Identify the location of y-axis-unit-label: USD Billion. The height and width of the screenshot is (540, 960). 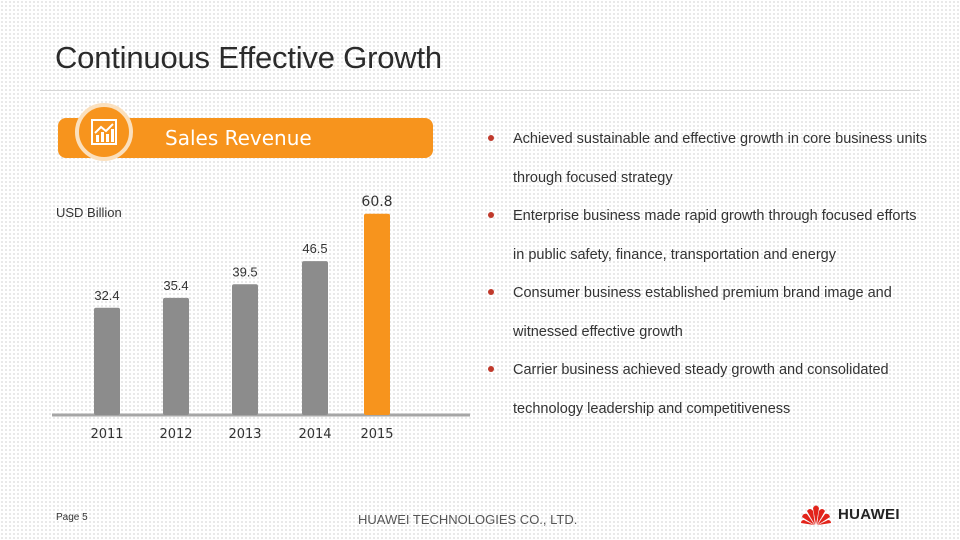
(89, 212).